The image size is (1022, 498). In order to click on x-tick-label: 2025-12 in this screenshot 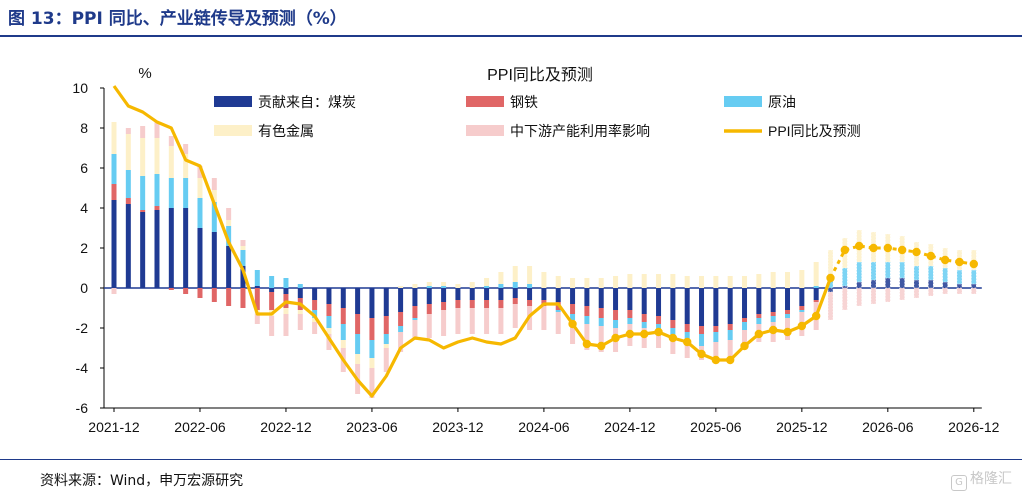, I will do `click(802, 427)`.